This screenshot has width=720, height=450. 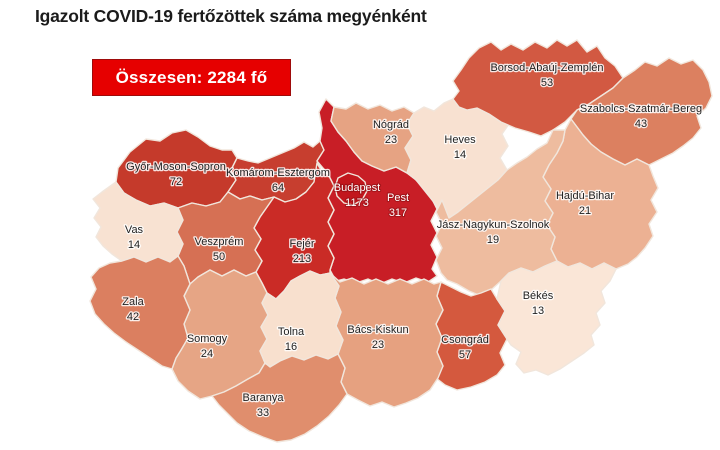 What do you see at coordinates (465, 340) in the screenshot?
I see `county-label-name: Csongrád` at bounding box center [465, 340].